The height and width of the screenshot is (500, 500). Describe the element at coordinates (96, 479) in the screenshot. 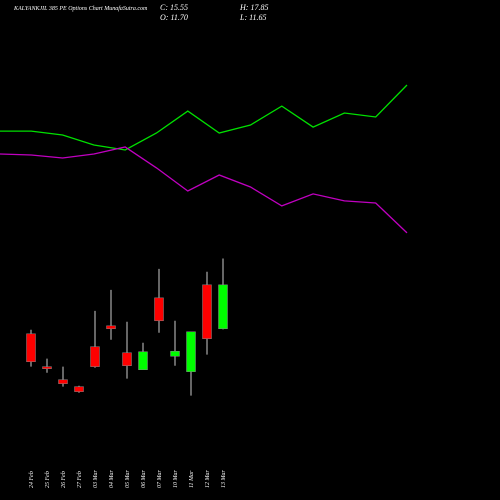

I see `x-tick-label: 03 Mar` at that location.